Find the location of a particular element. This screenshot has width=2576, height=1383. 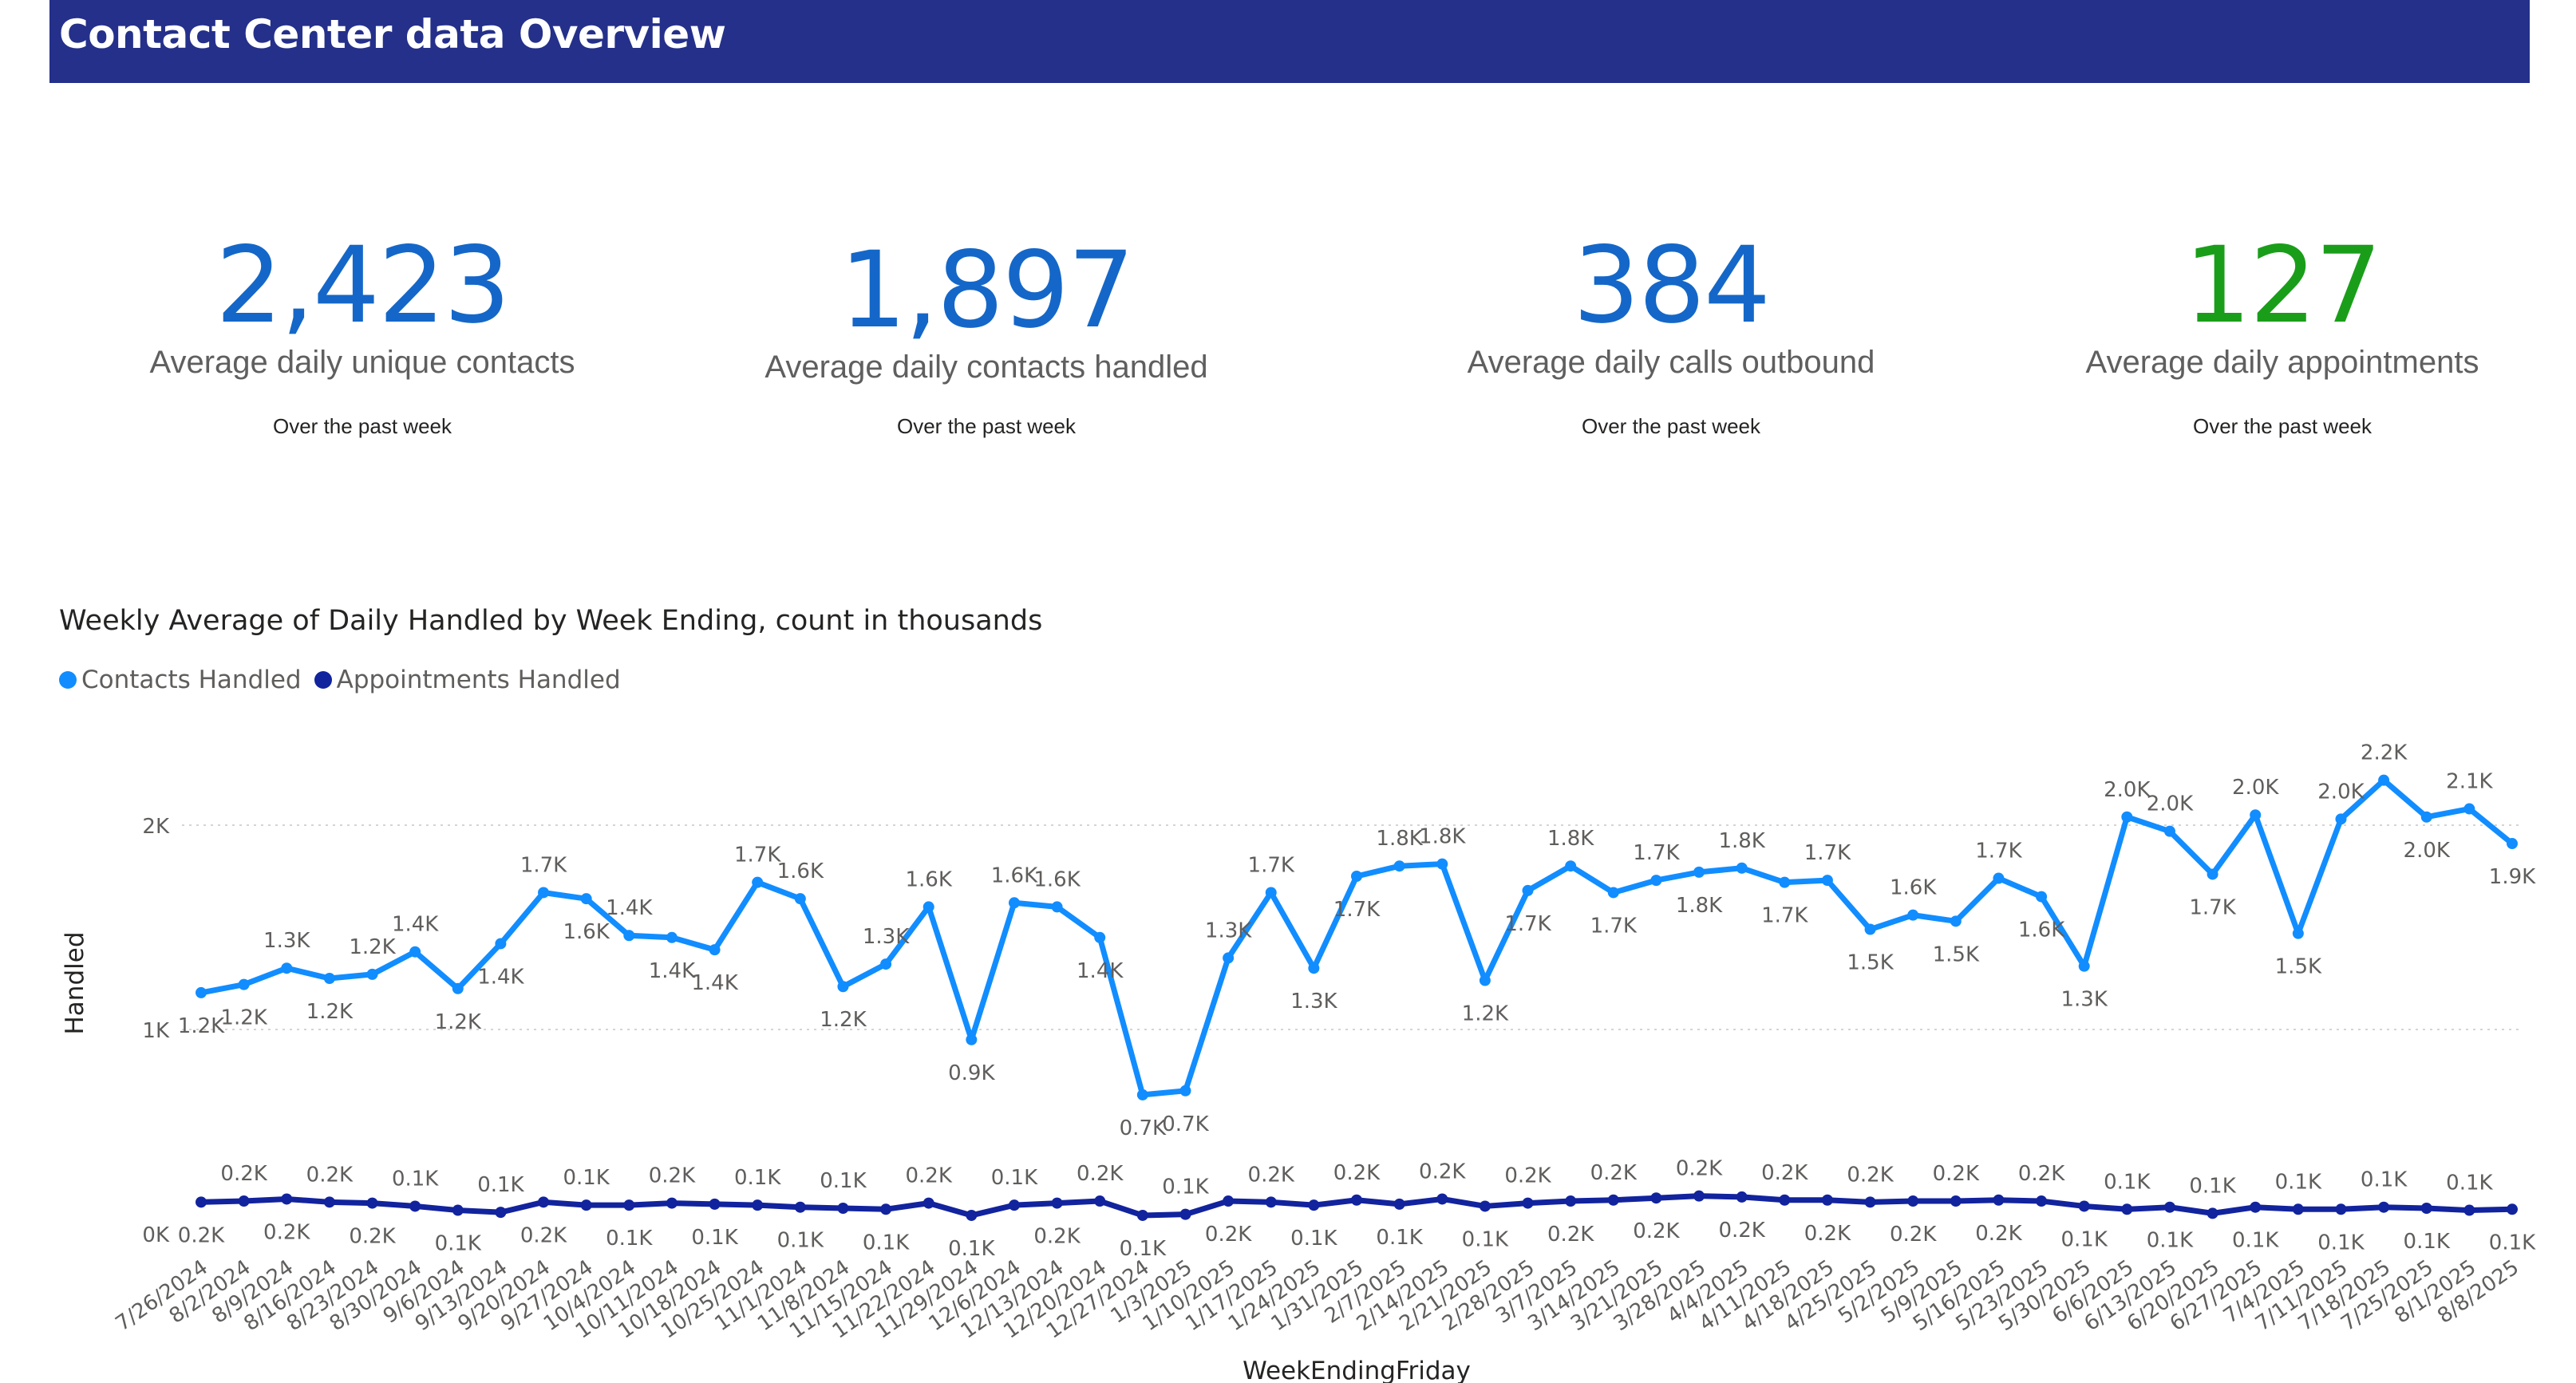

legend-item-contacts: Contacts Handled is located at coordinates (180, 680).